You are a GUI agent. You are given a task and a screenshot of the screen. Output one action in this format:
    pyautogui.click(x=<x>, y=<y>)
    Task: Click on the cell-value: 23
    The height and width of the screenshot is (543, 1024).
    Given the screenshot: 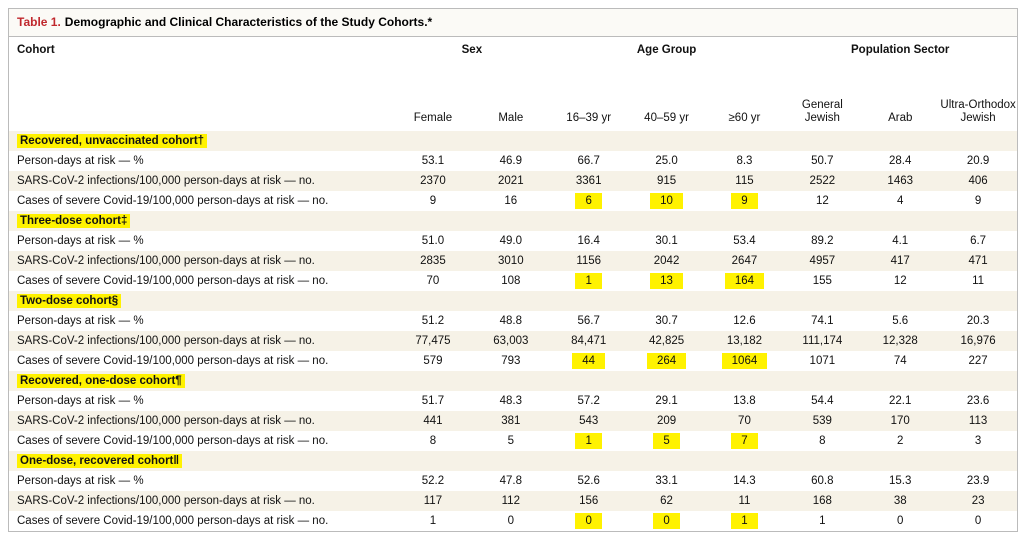 What is the action you would take?
    pyautogui.click(x=978, y=501)
    